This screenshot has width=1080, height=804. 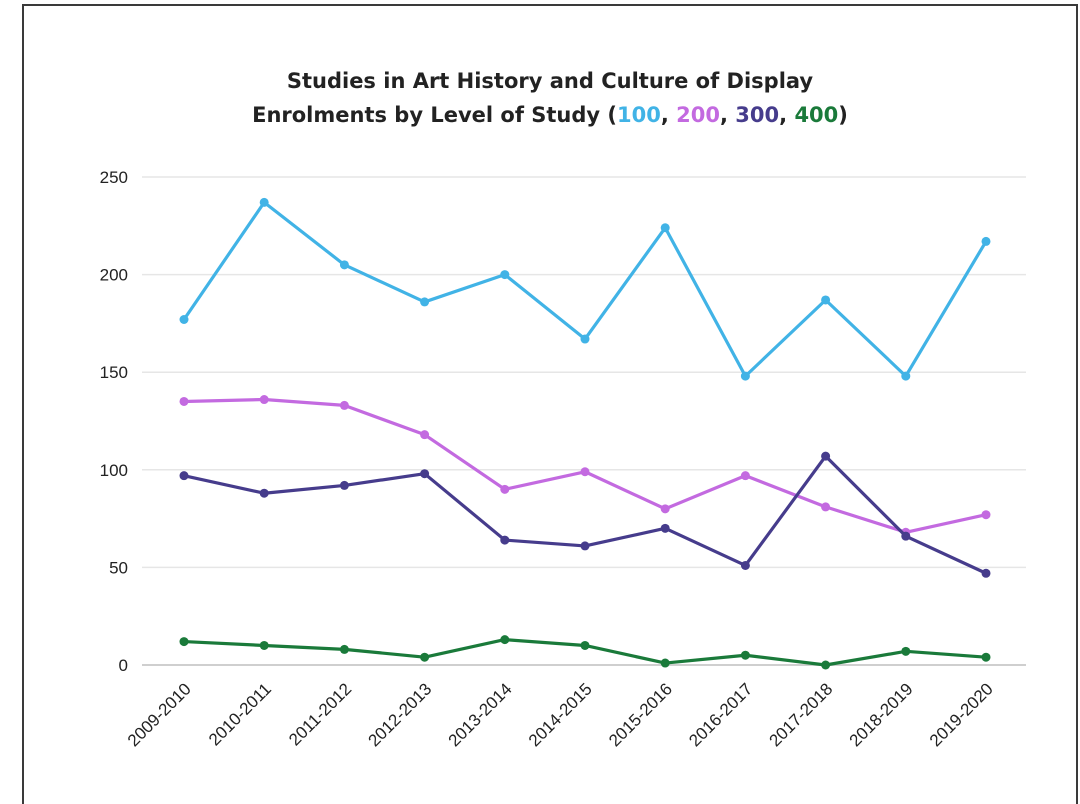 What do you see at coordinates (240, 714) in the screenshot?
I see `x-tick-label: 2010-2011` at bounding box center [240, 714].